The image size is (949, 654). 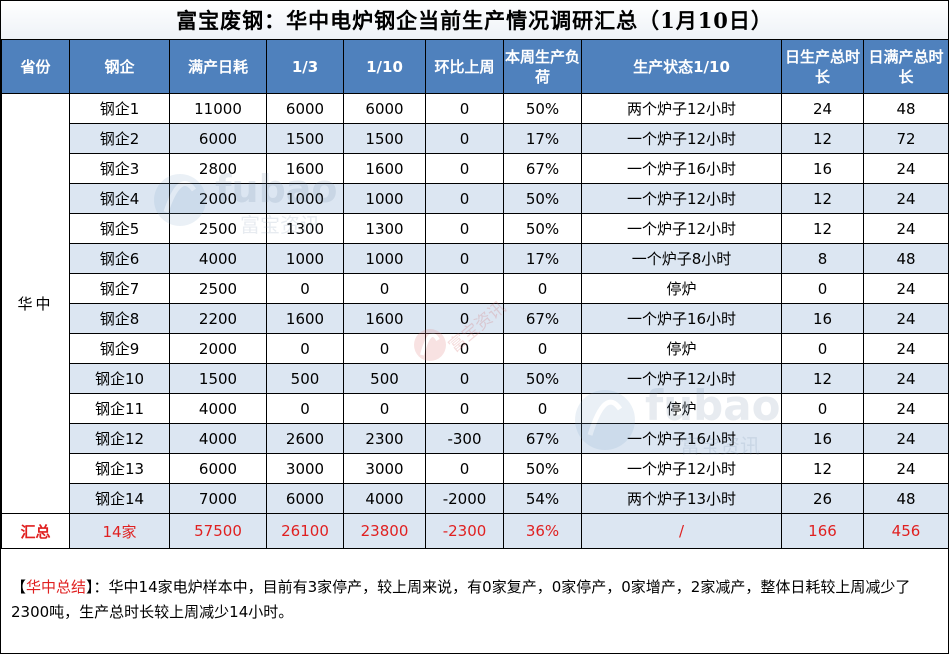 I want to click on status-cell: 一个炉子8小时, so click(x=681, y=258).